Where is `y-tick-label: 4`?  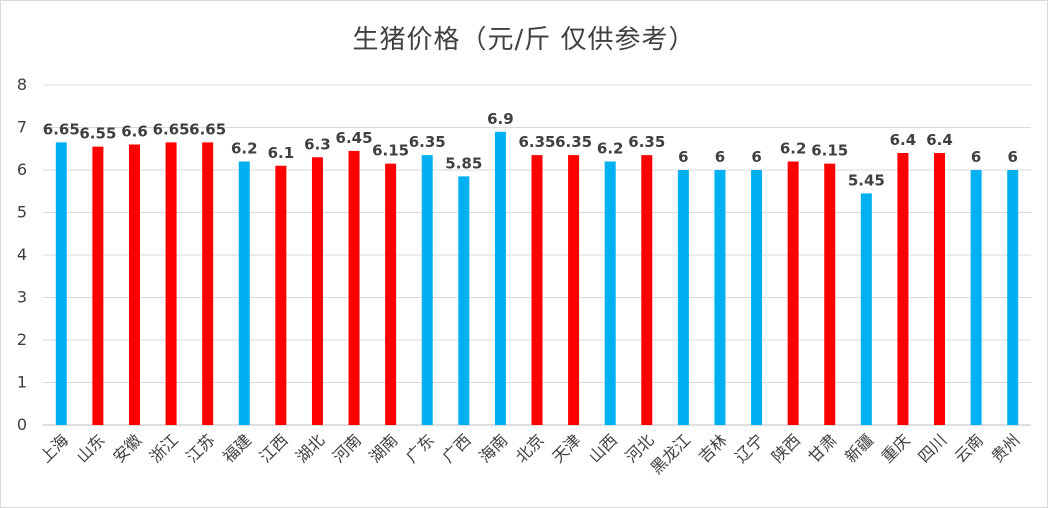
y-tick-label: 4 is located at coordinates (22, 254).